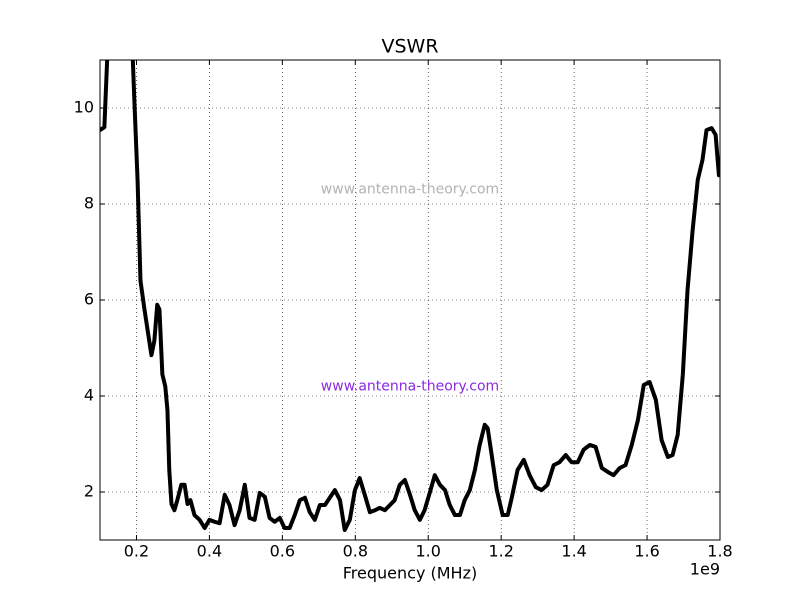 The width and height of the screenshot is (800, 600). I want to click on x-tick-label: 0.8, so click(355, 551).